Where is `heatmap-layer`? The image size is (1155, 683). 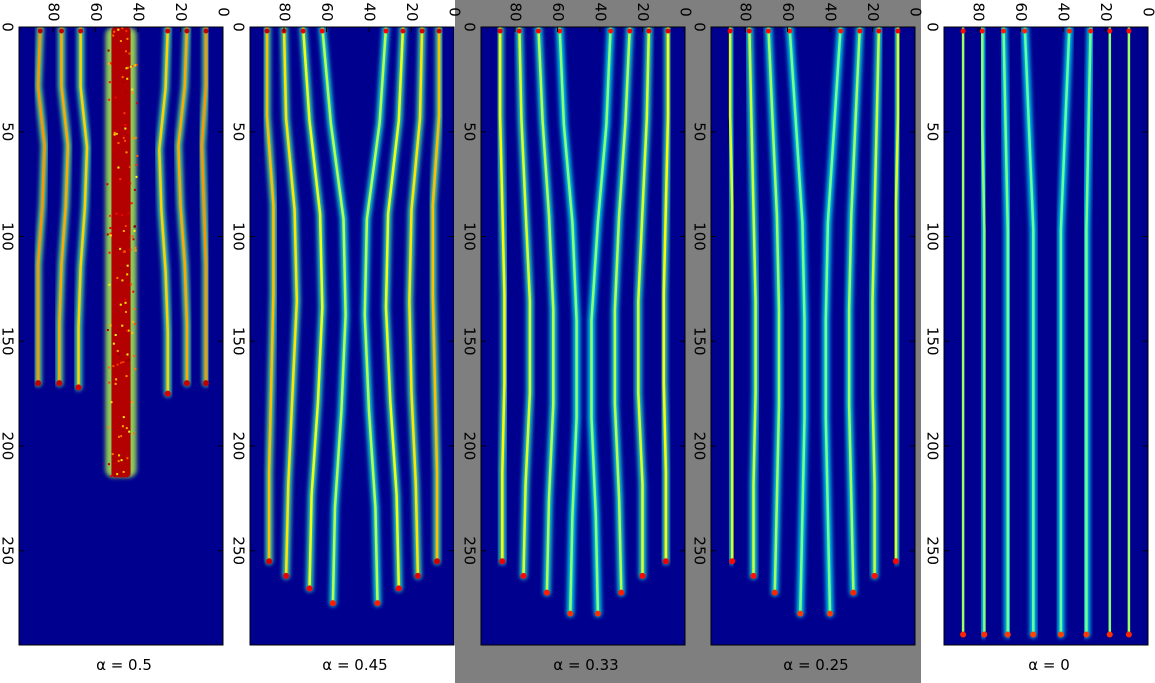
heatmap-layer is located at coordinates (1046, 332).